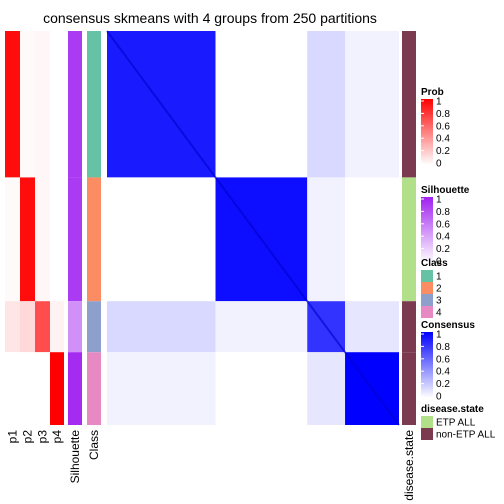 This screenshot has height=504, width=504. Describe the element at coordinates (94, 445) in the screenshot. I see `annotation-label: Class` at that location.